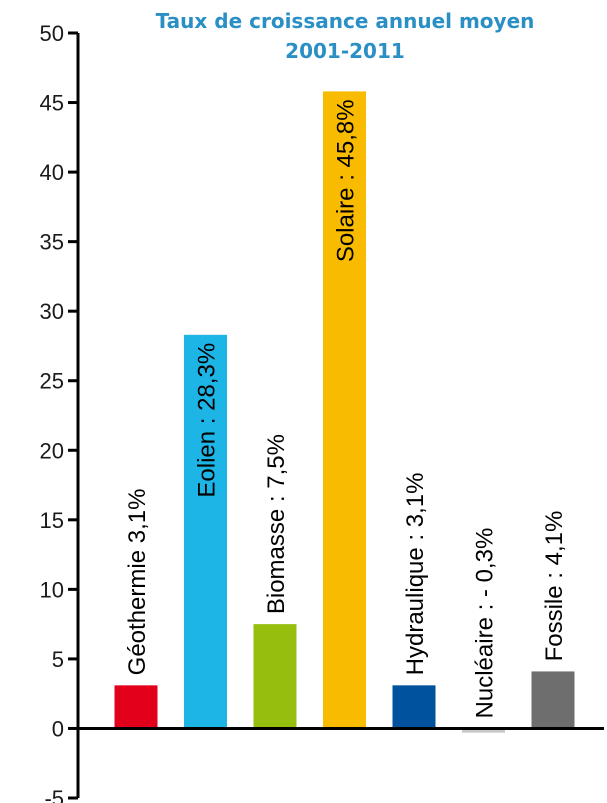 This screenshot has width=607, height=803. Describe the element at coordinates (52, 172) in the screenshot. I see `y-tick-label: 40` at that location.